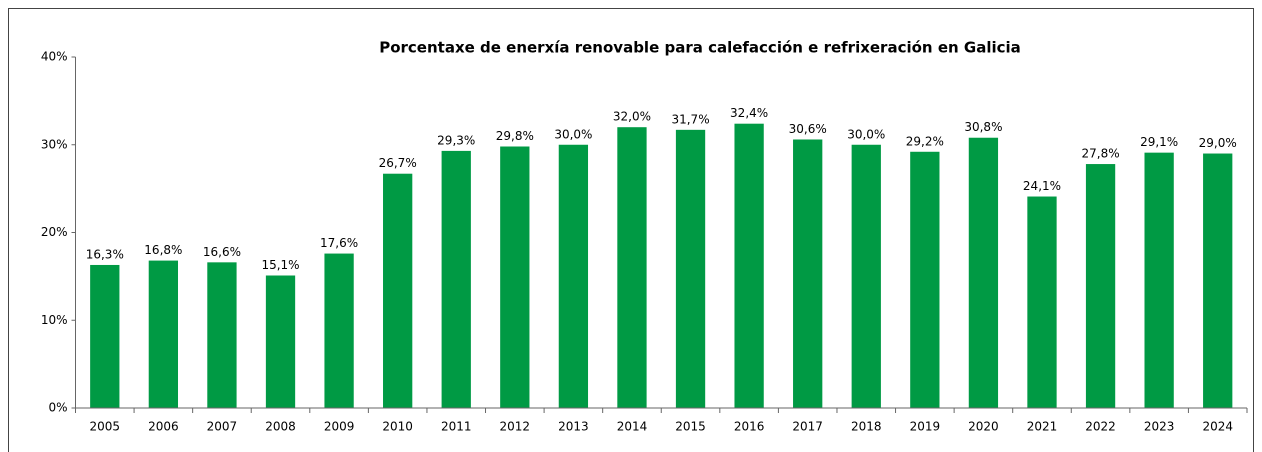  Describe the element at coordinates (925, 141) in the screenshot. I see `data-label: 29,2%` at that location.